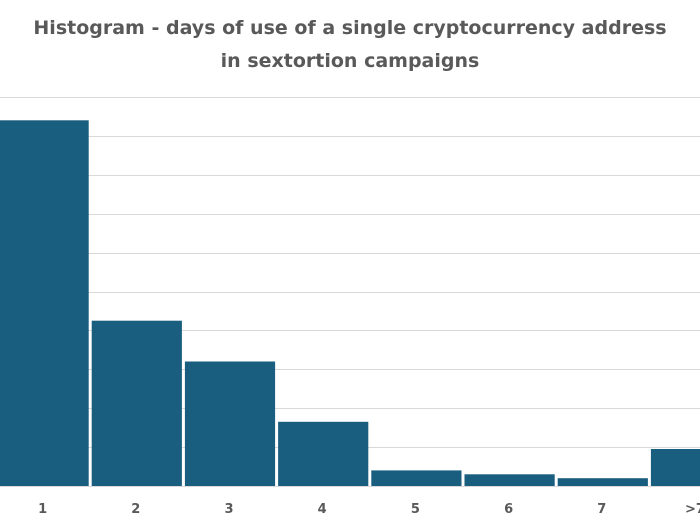 The width and height of the screenshot is (700, 529). What do you see at coordinates (322, 509) in the screenshot?
I see `x-tick-label: 4` at bounding box center [322, 509].